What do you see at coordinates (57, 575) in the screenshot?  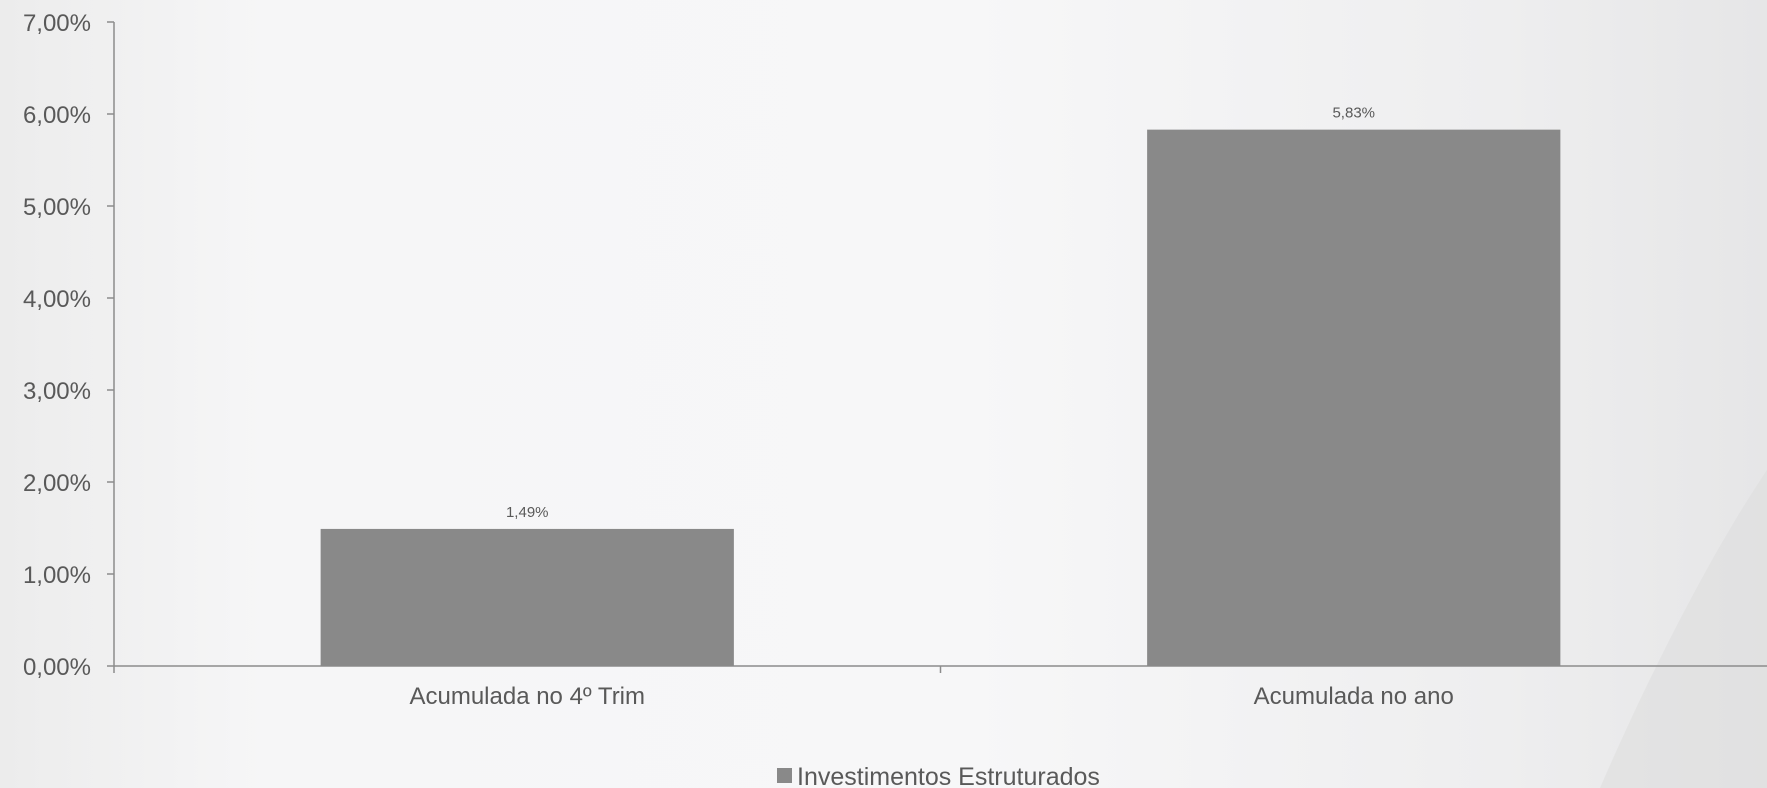 I see `y-tick-label: 1,00%` at bounding box center [57, 575].